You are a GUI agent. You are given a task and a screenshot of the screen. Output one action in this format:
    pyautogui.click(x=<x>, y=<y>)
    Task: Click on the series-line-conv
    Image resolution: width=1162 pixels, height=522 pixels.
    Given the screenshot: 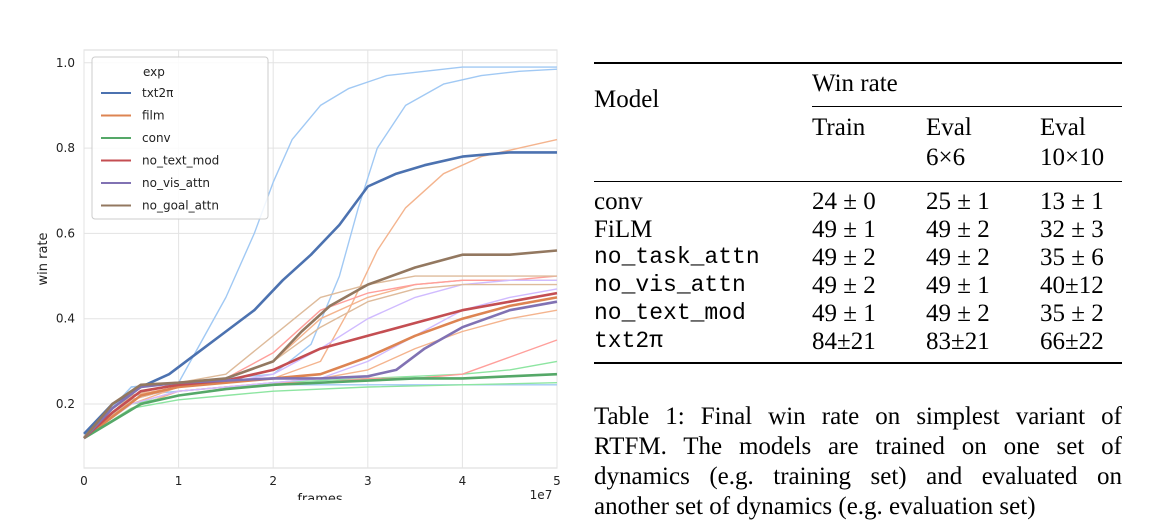 What is the action you would take?
    pyautogui.click(x=320, y=406)
    